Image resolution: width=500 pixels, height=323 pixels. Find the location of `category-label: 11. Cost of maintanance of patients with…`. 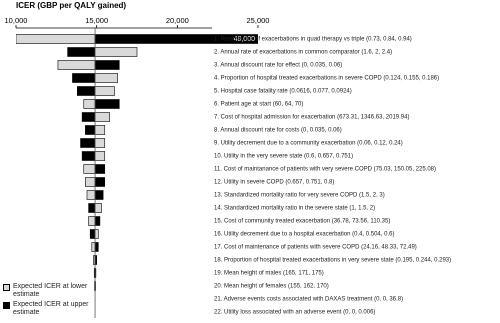

category-label: 11. Cost of maintanance of patients with… is located at coordinates (325, 170).